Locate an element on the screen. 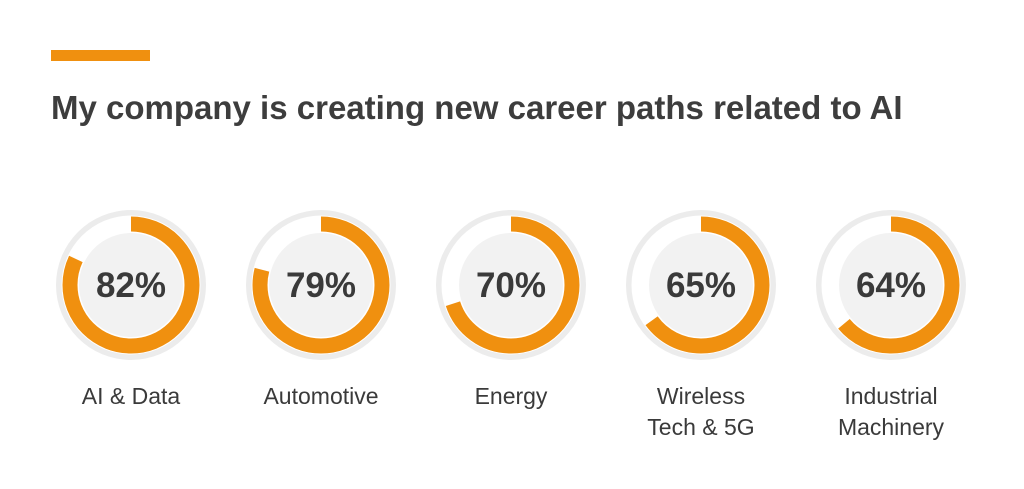 Image resolution: width=1024 pixels, height=489 pixels. category-label-ai-and-data: AI & Data is located at coordinates (131, 396).